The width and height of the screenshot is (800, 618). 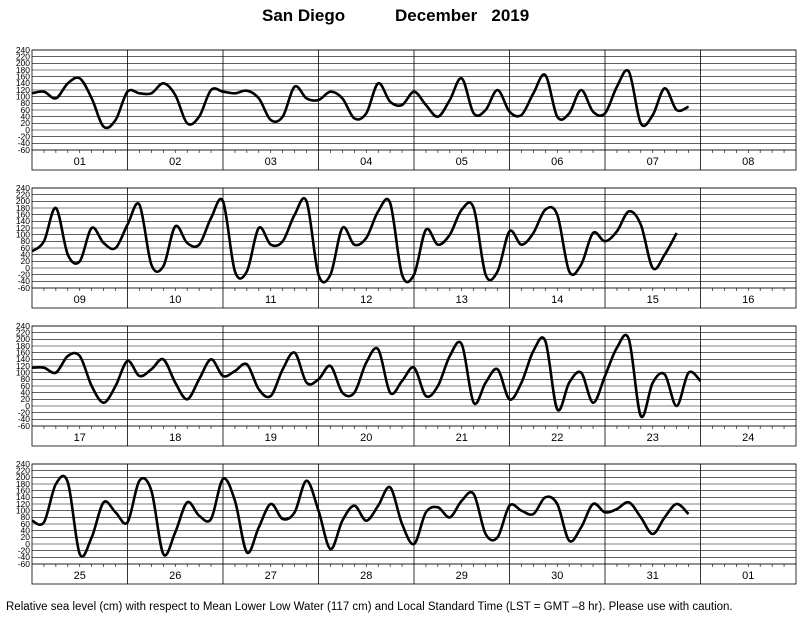 What do you see at coordinates (748, 438) in the screenshot?
I see `day-label: 24` at bounding box center [748, 438].